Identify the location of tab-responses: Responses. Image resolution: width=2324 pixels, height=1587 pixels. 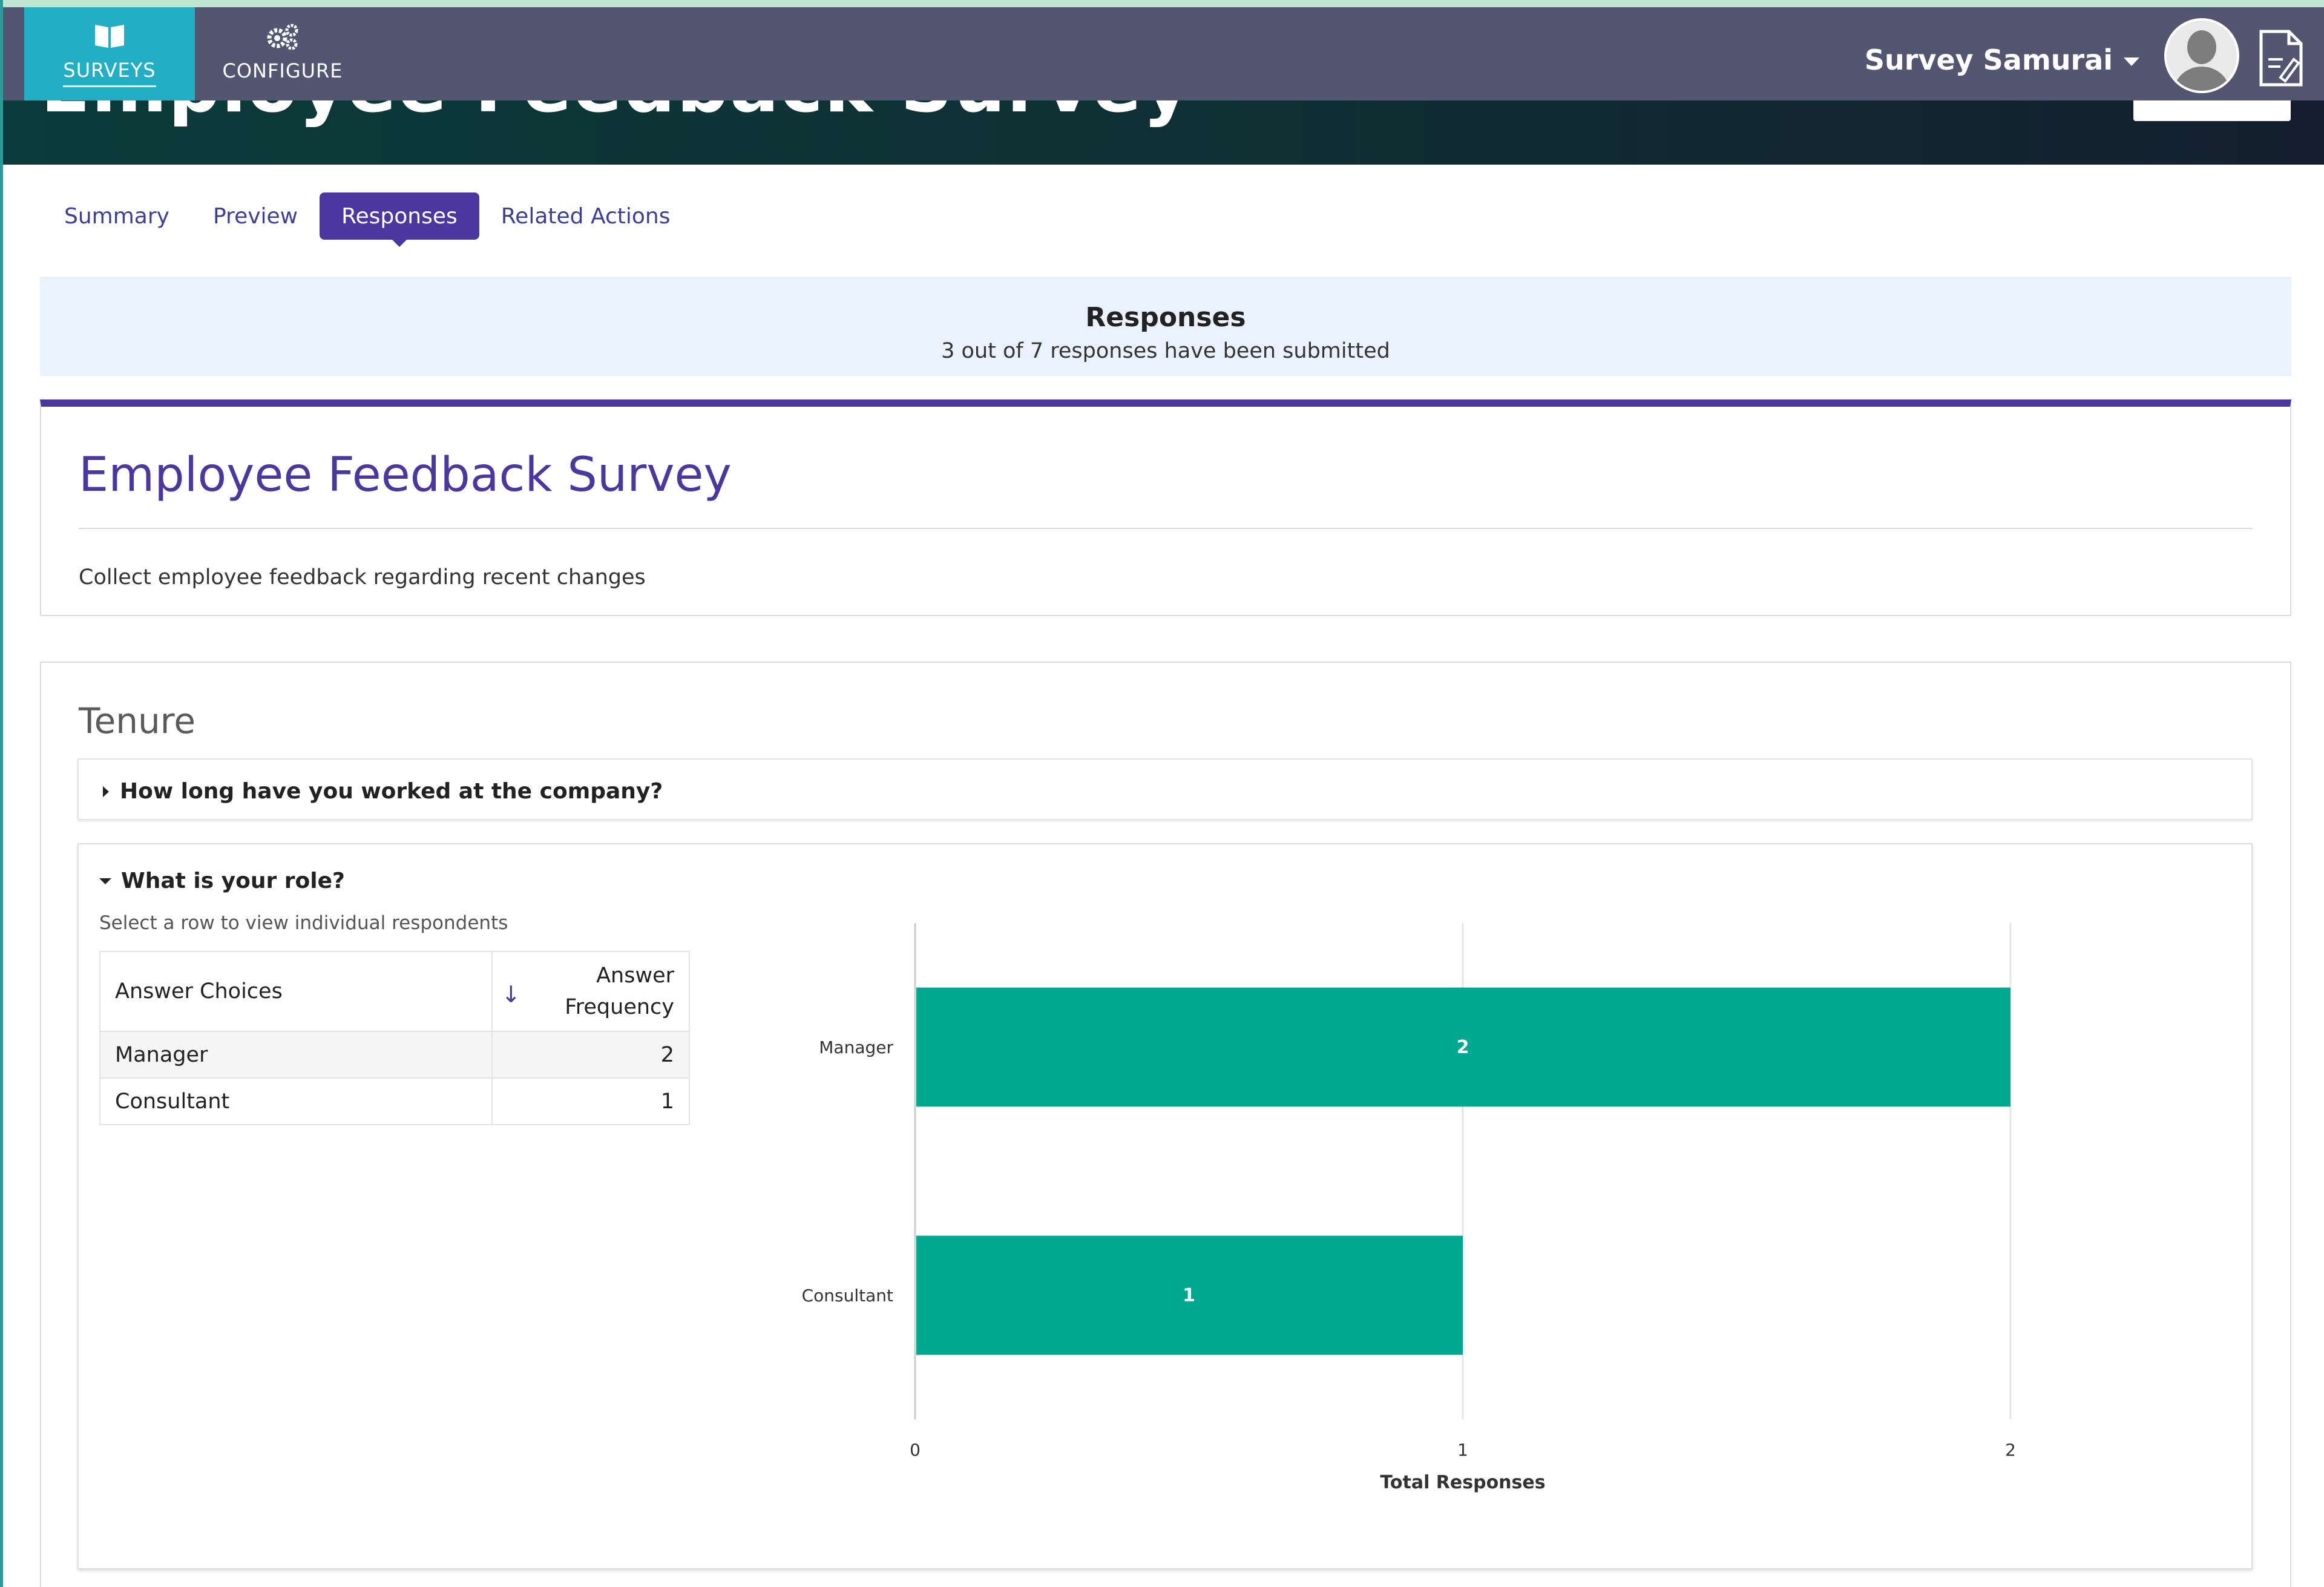
(399, 219).